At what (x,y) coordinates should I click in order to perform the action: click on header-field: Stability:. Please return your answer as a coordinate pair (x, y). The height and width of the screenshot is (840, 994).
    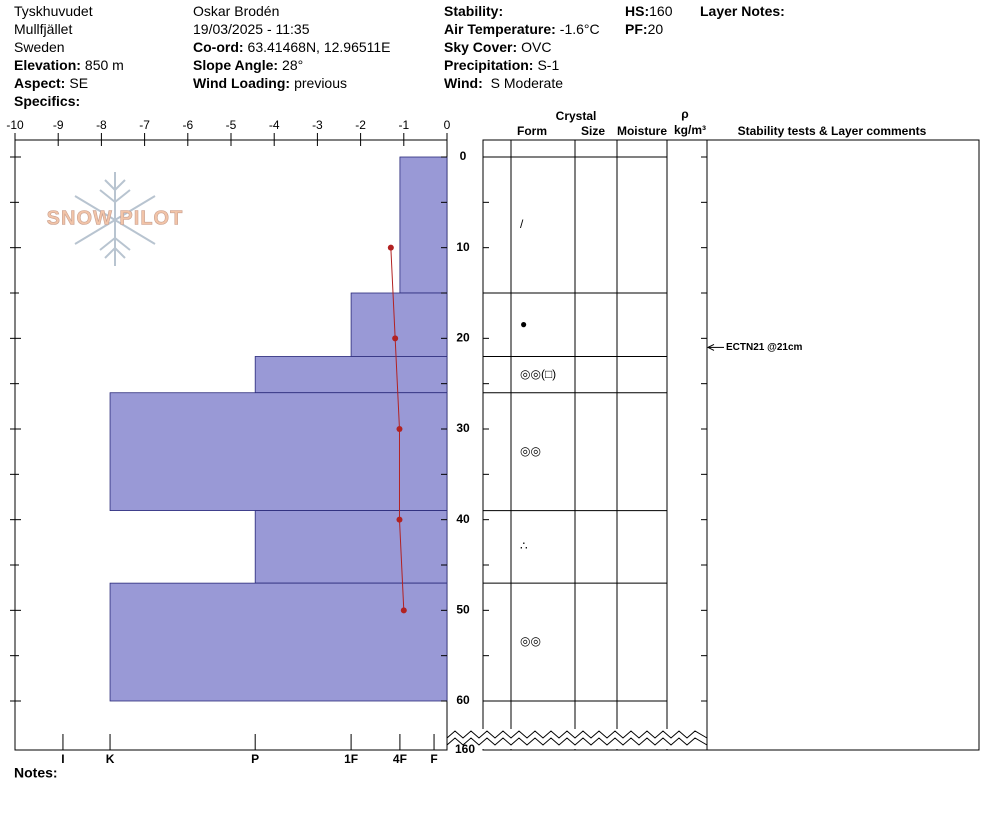
    Looking at the image, I should click on (473, 11).